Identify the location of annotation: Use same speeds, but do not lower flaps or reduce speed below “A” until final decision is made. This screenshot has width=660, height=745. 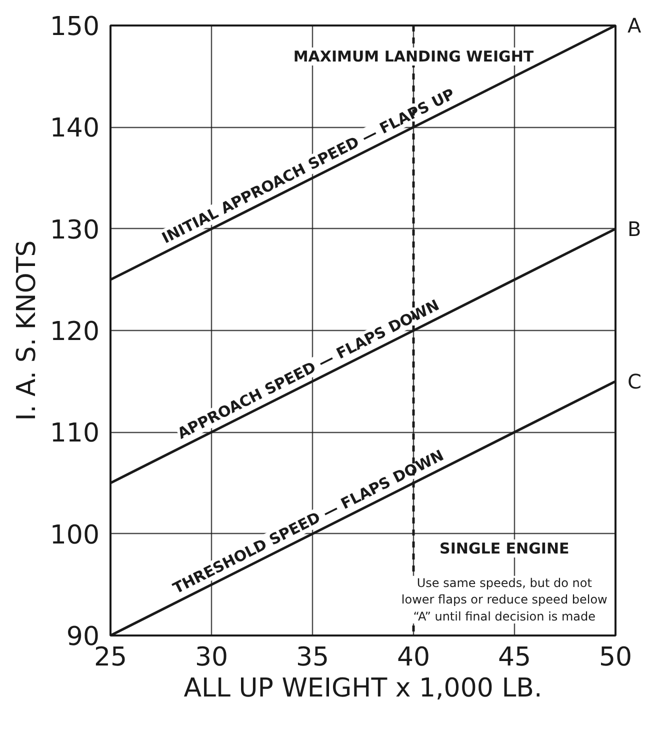
(504, 600).